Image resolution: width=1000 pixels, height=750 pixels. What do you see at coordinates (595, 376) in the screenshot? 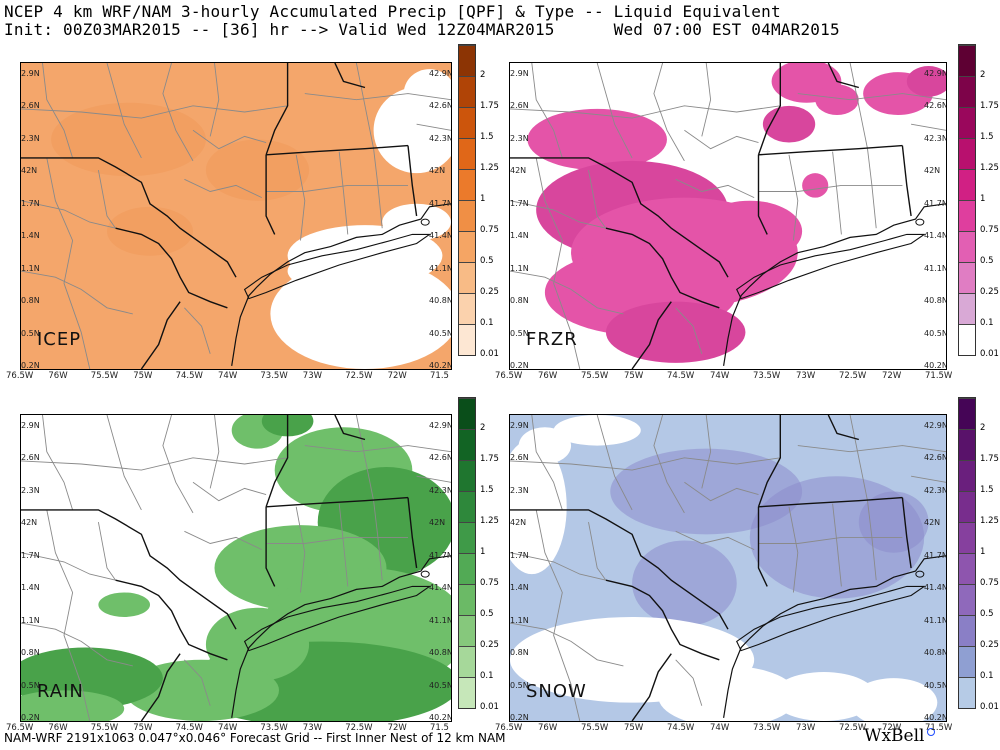
I see `lon-label: 75.5W` at bounding box center [595, 376].